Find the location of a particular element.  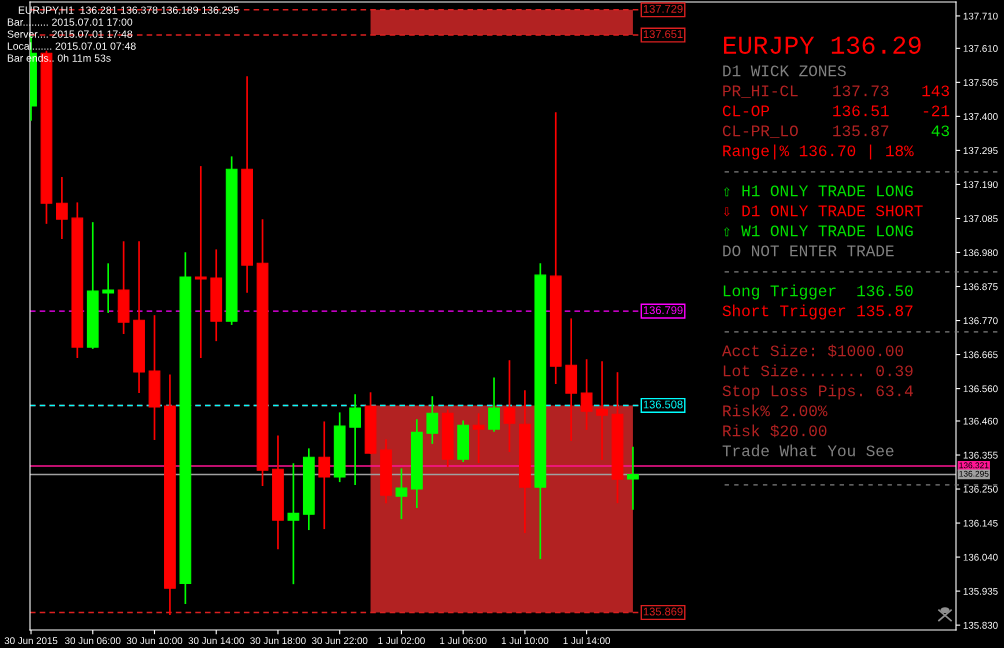

y-tick-label: 136.770 is located at coordinates (980, 321).